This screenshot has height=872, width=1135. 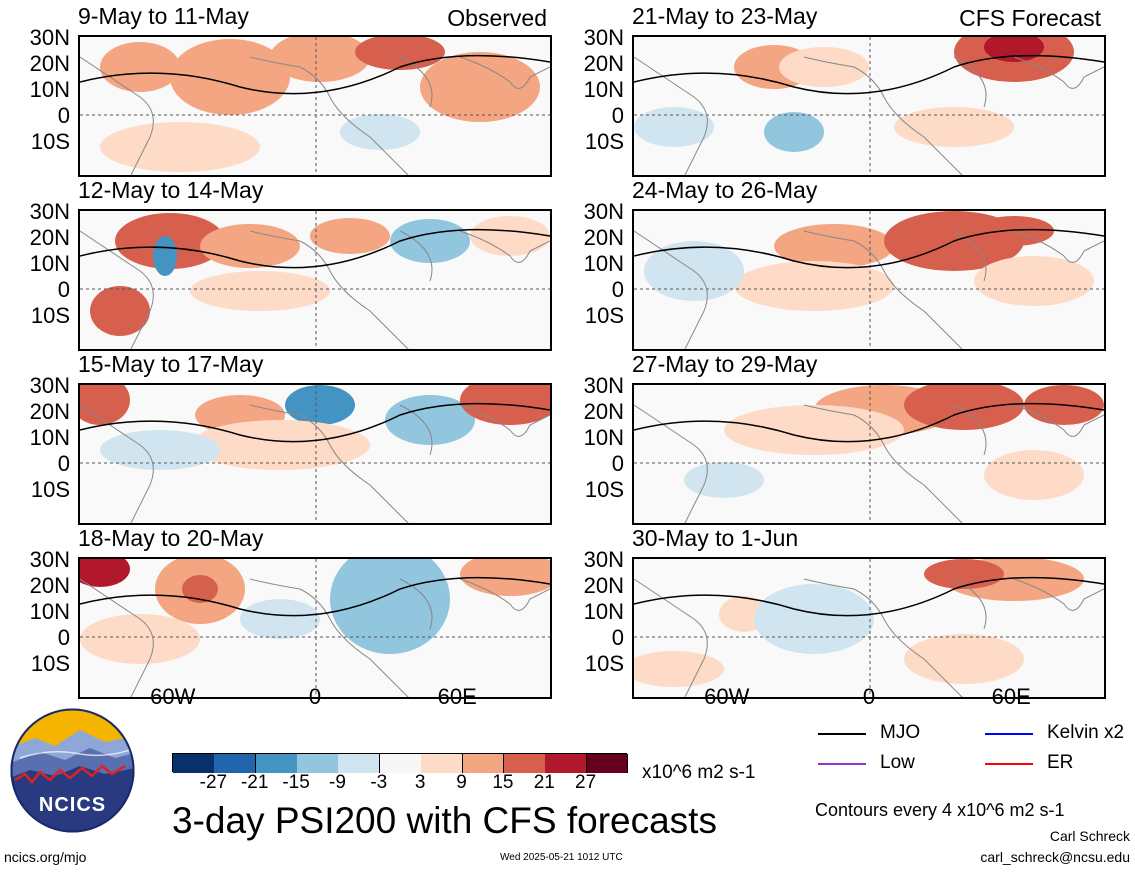 What do you see at coordinates (715, 538) in the screenshot?
I see `panel-title: 30-May to 1-Jun` at bounding box center [715, 538].